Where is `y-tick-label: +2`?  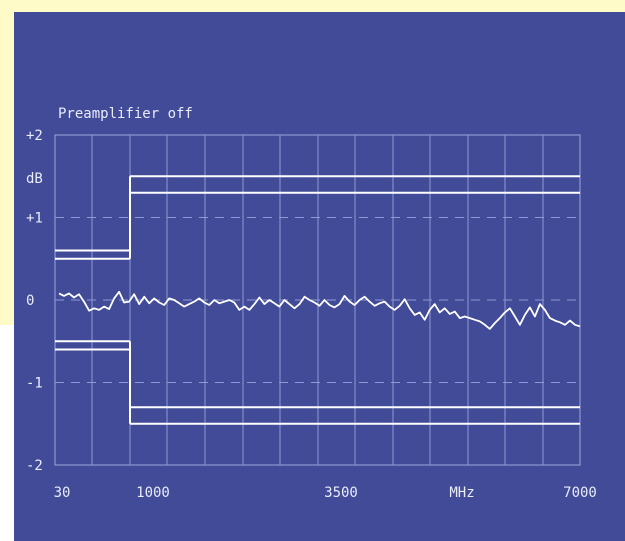 y-tick-label: +2 is located at coordinates (34, 136).